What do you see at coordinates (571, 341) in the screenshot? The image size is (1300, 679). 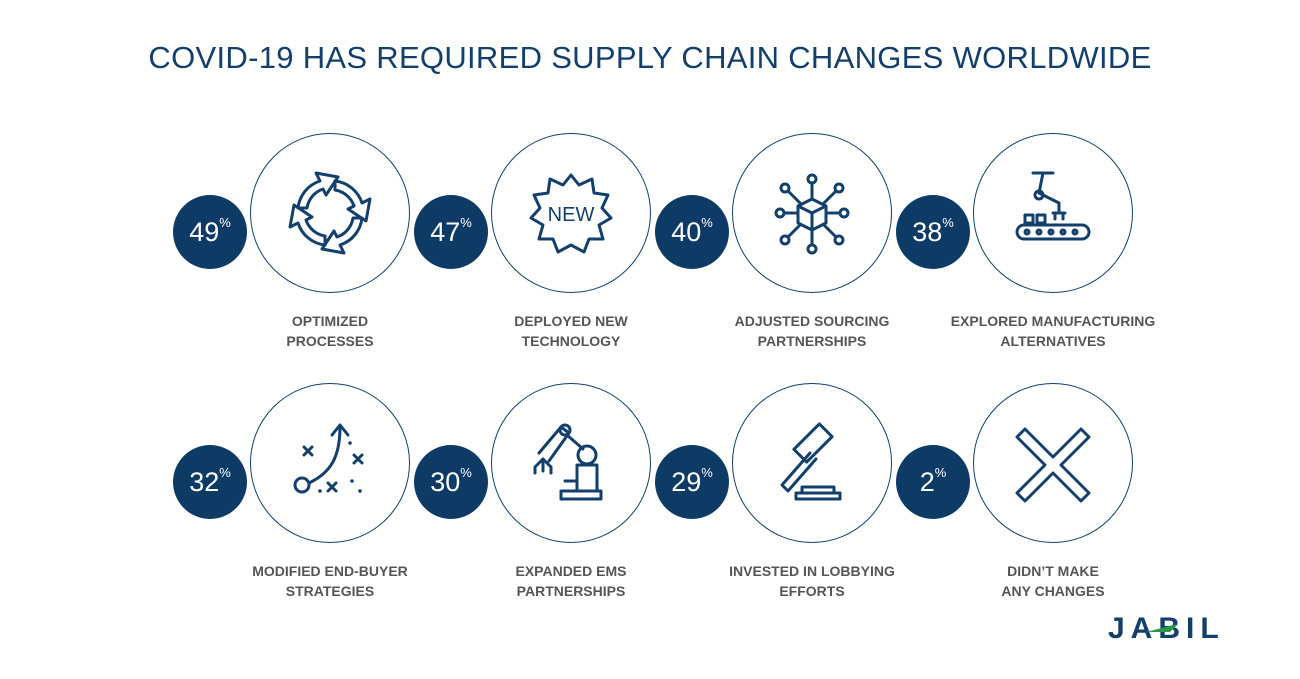 I see `label-line-2: TECHNOLOGY` at bounding box center [571, 341].